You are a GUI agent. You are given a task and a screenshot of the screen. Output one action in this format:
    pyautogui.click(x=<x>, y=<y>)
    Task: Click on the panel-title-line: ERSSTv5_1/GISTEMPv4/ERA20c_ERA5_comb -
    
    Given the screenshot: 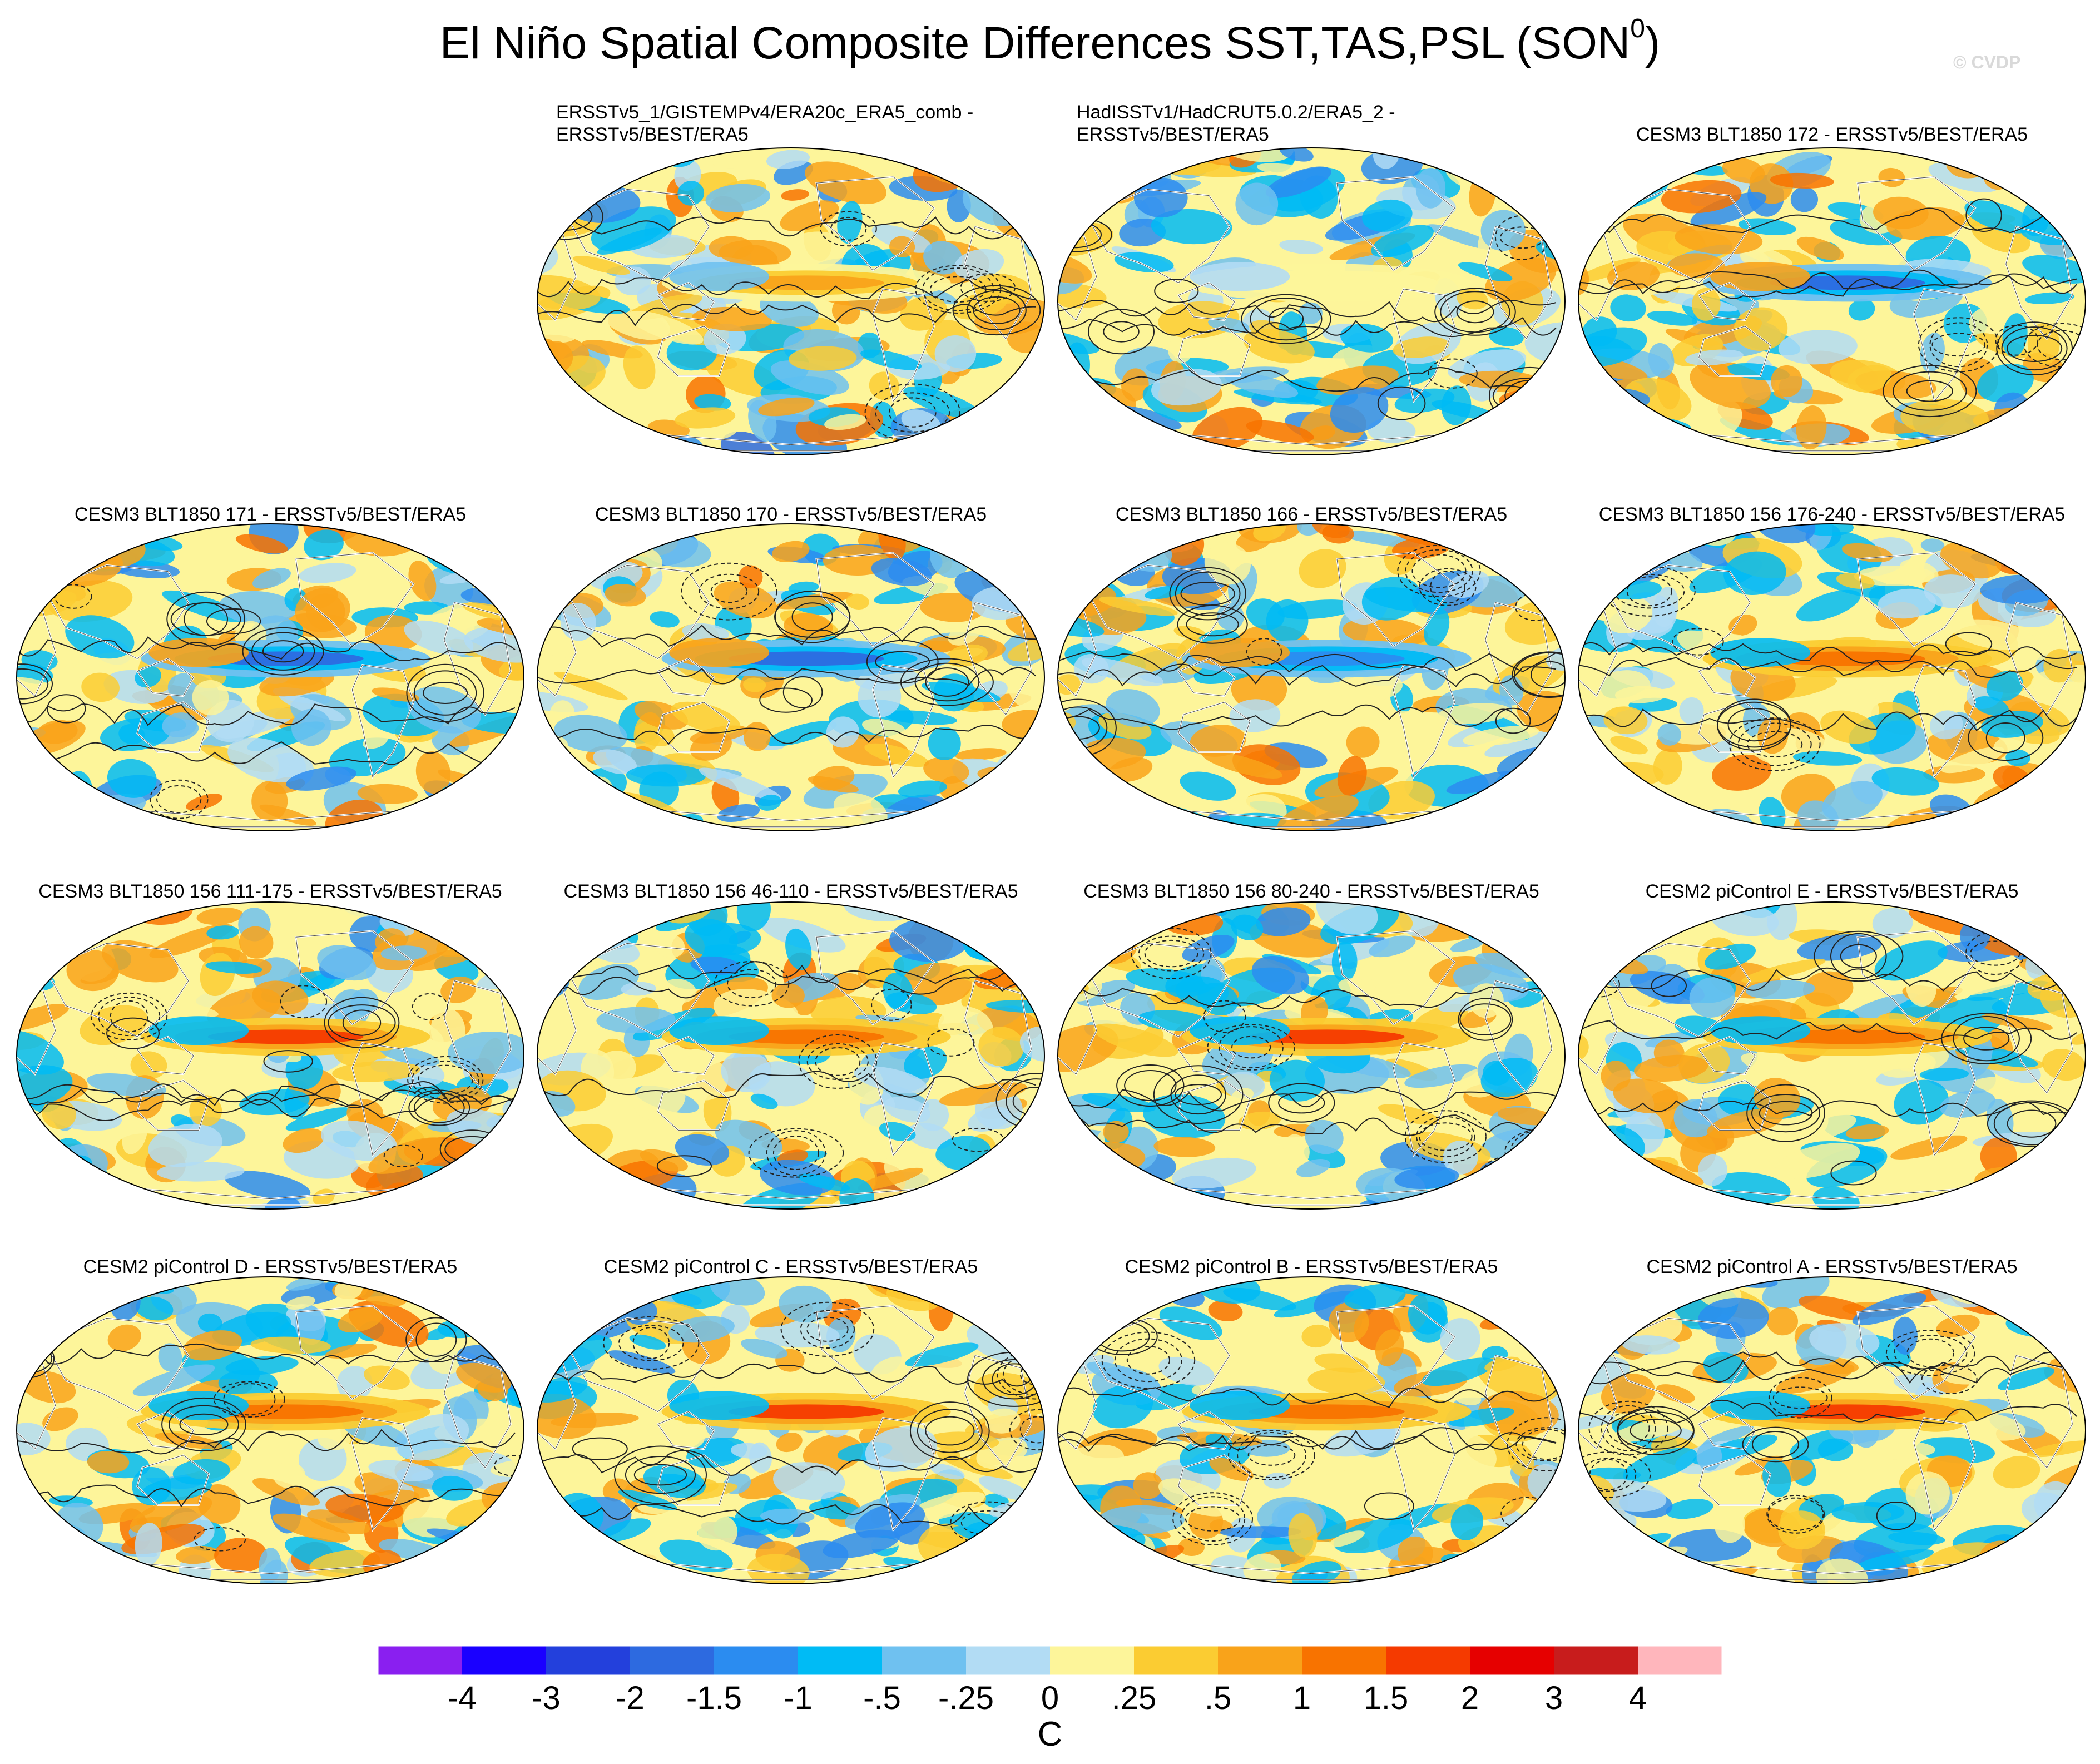 What is the action you would take?
    pyautogui.click(x=765, y=112)
    